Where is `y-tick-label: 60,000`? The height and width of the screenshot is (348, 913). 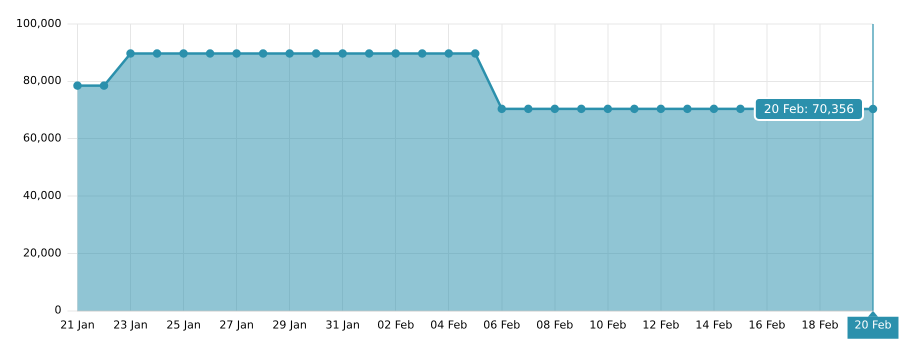 y-tick-label: 60,000 is located at coordinates (42, 138).